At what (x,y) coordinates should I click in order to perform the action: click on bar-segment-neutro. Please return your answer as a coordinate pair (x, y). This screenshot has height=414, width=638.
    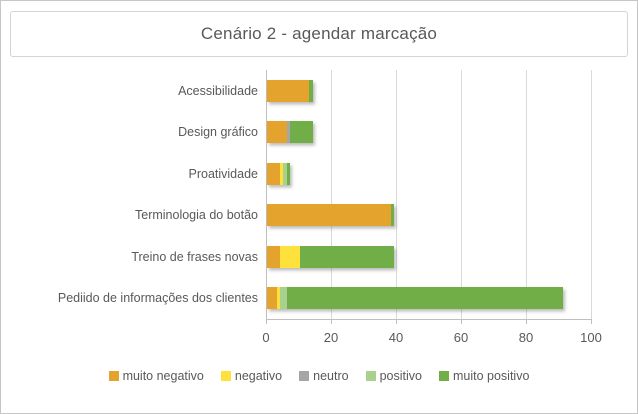
    Looking at the image, I should click on (288, 132).